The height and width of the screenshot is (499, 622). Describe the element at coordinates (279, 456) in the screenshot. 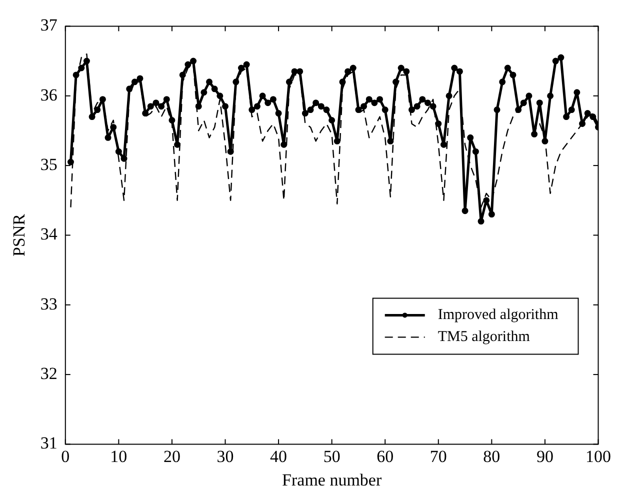

I see `x-tick-label: 40` at that location.